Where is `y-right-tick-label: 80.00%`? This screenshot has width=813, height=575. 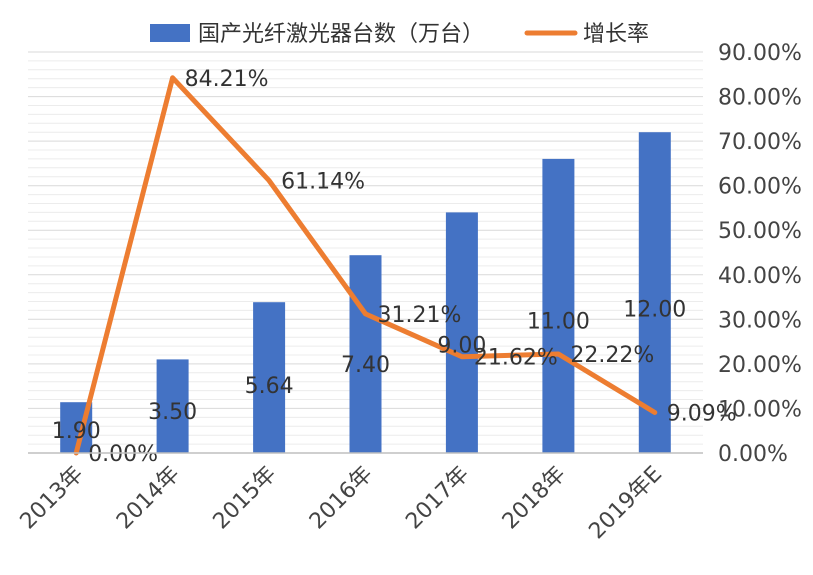 y-right-tick-label: 80.00% is located at coordinates (760, 98).